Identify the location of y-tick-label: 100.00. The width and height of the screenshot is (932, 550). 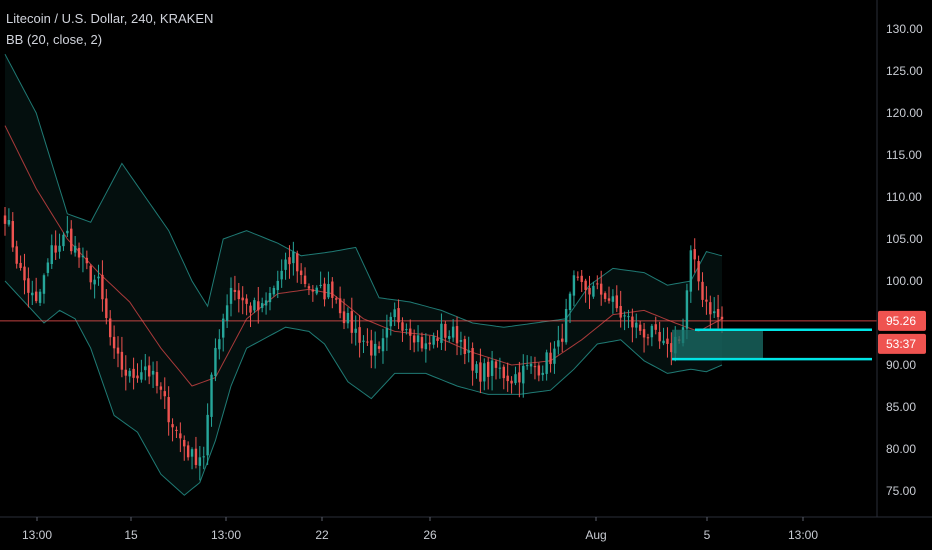
(904, 281).